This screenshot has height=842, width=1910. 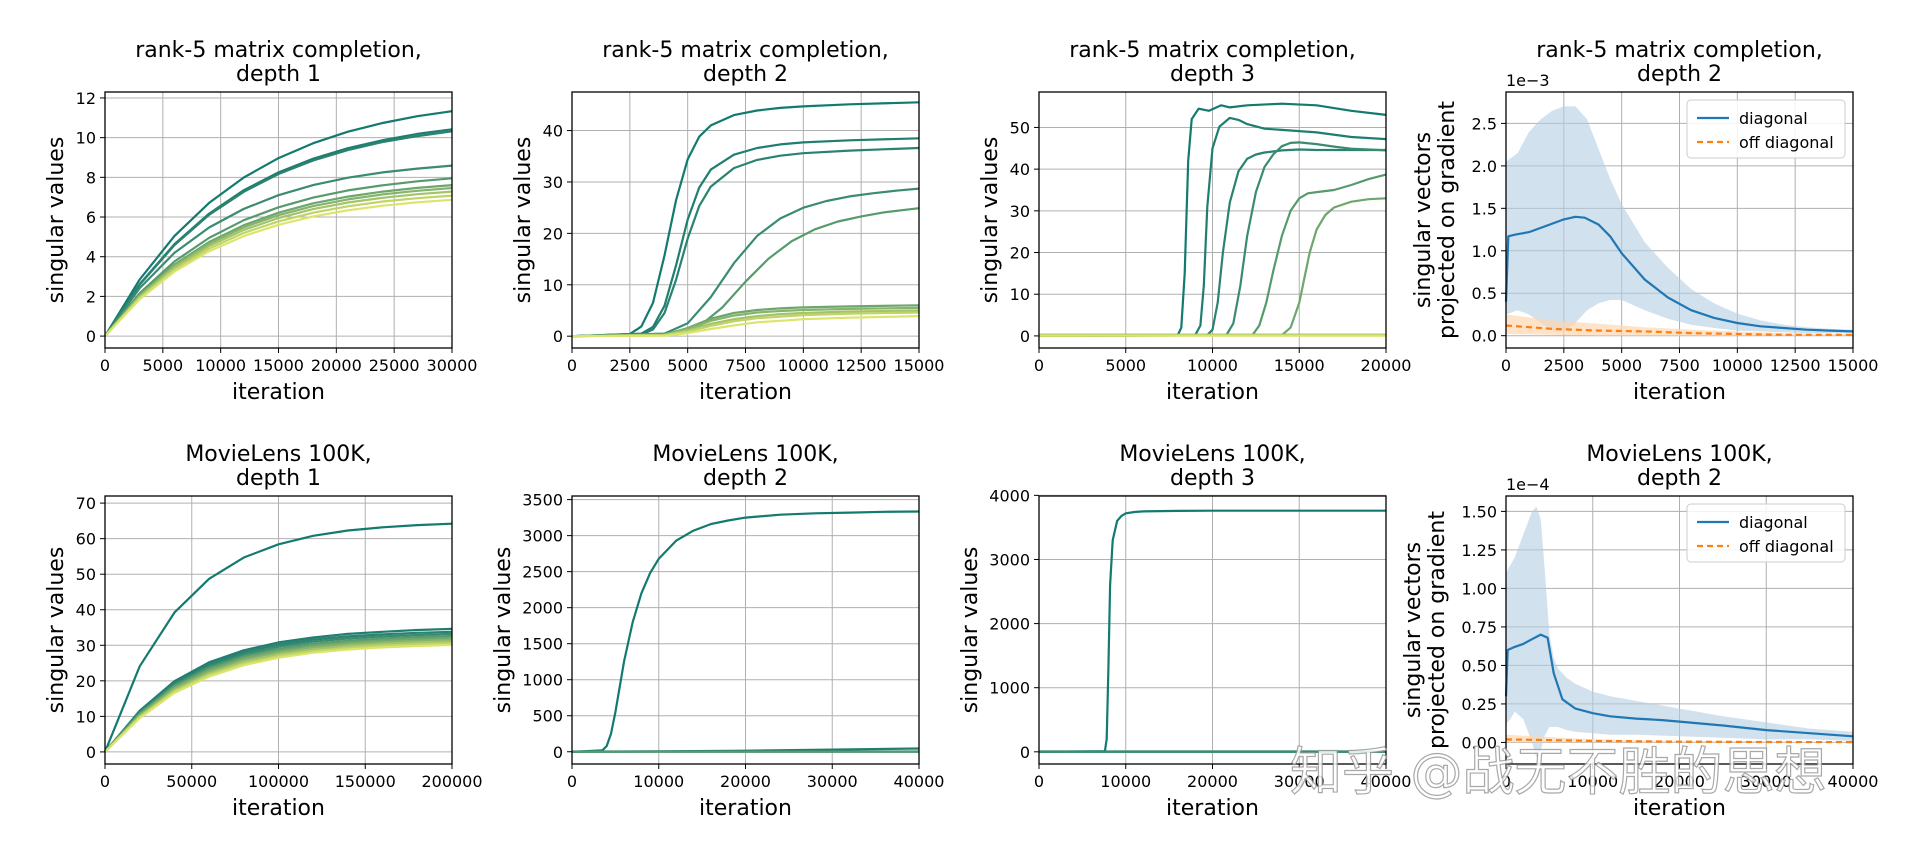 I want to click on watermark-text: 知乎 @战无不胜的思想, so click(x=1558, y=773).